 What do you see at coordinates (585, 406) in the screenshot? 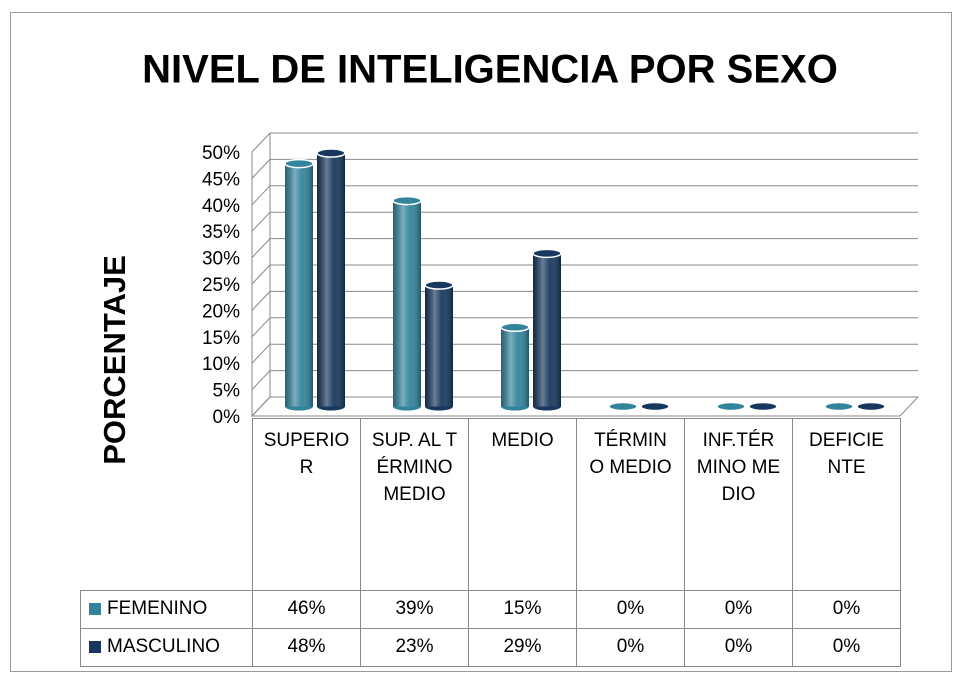
I see `floor` at bounding box center [585, 406].